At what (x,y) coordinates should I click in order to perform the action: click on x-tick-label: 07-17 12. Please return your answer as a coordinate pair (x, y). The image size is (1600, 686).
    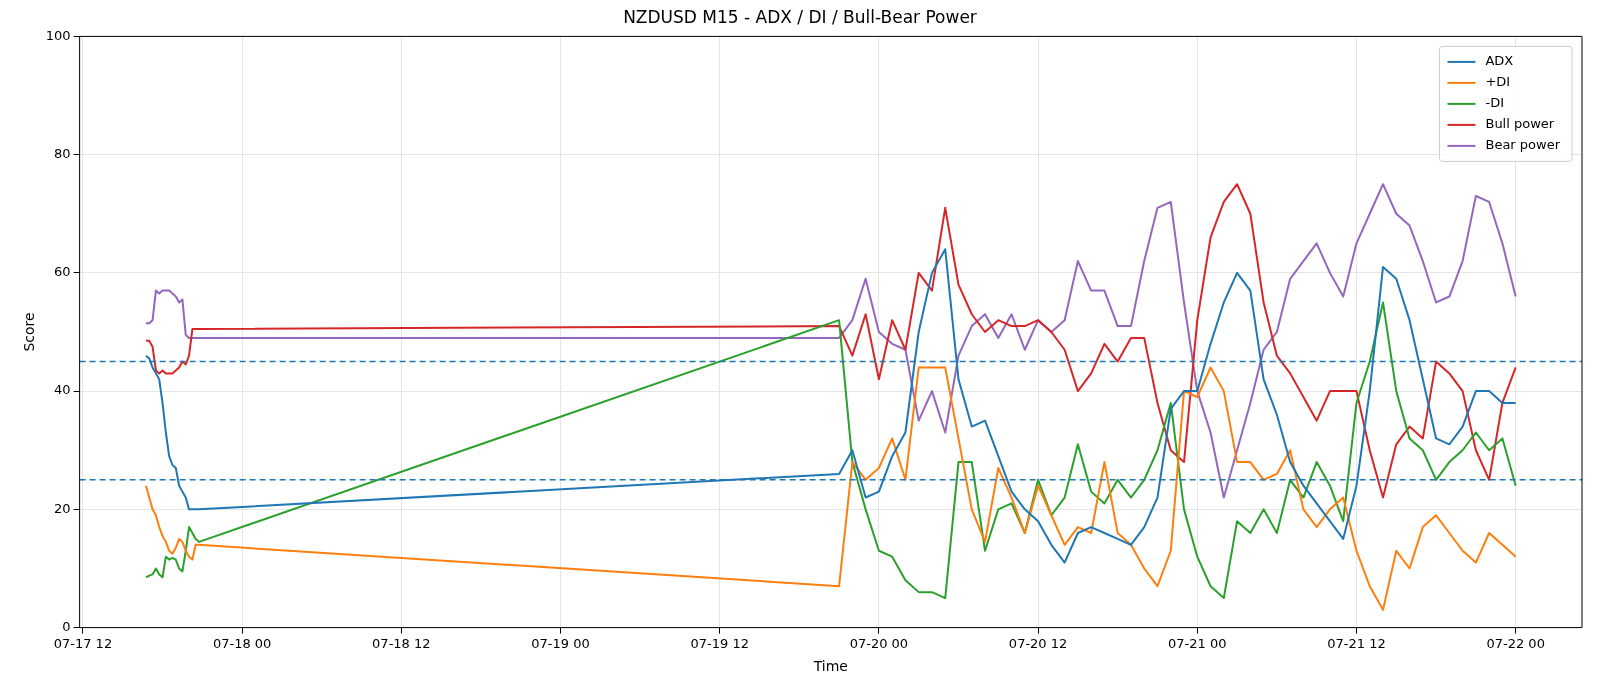
    Looking at the image, I should click on (83, 643).